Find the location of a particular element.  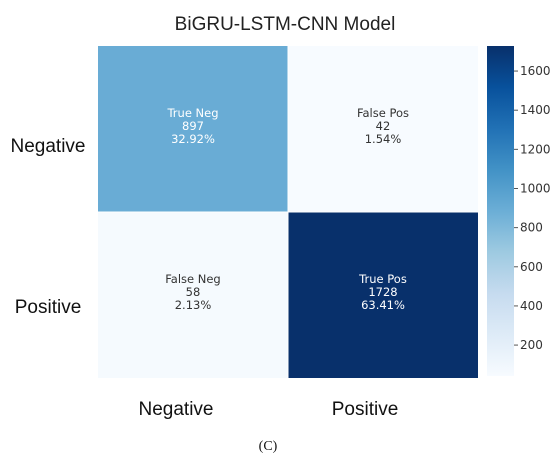

panel-label: (C) is located at coordinates (268, 446).